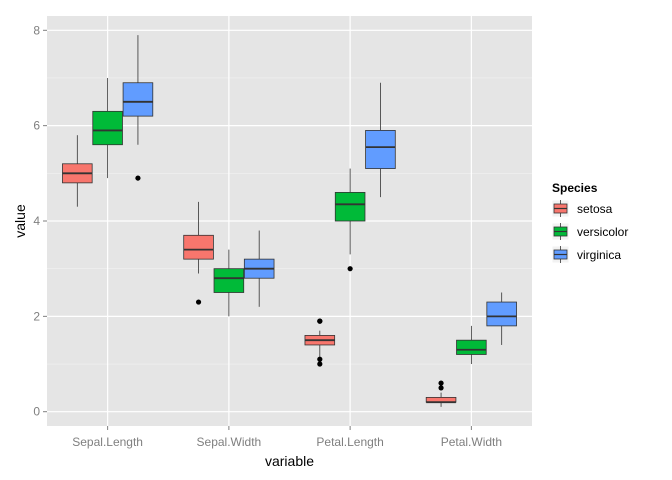 The image size is (672, 480). I want to click on legend: Species setosa versicolor virginica, so click(589, 222).